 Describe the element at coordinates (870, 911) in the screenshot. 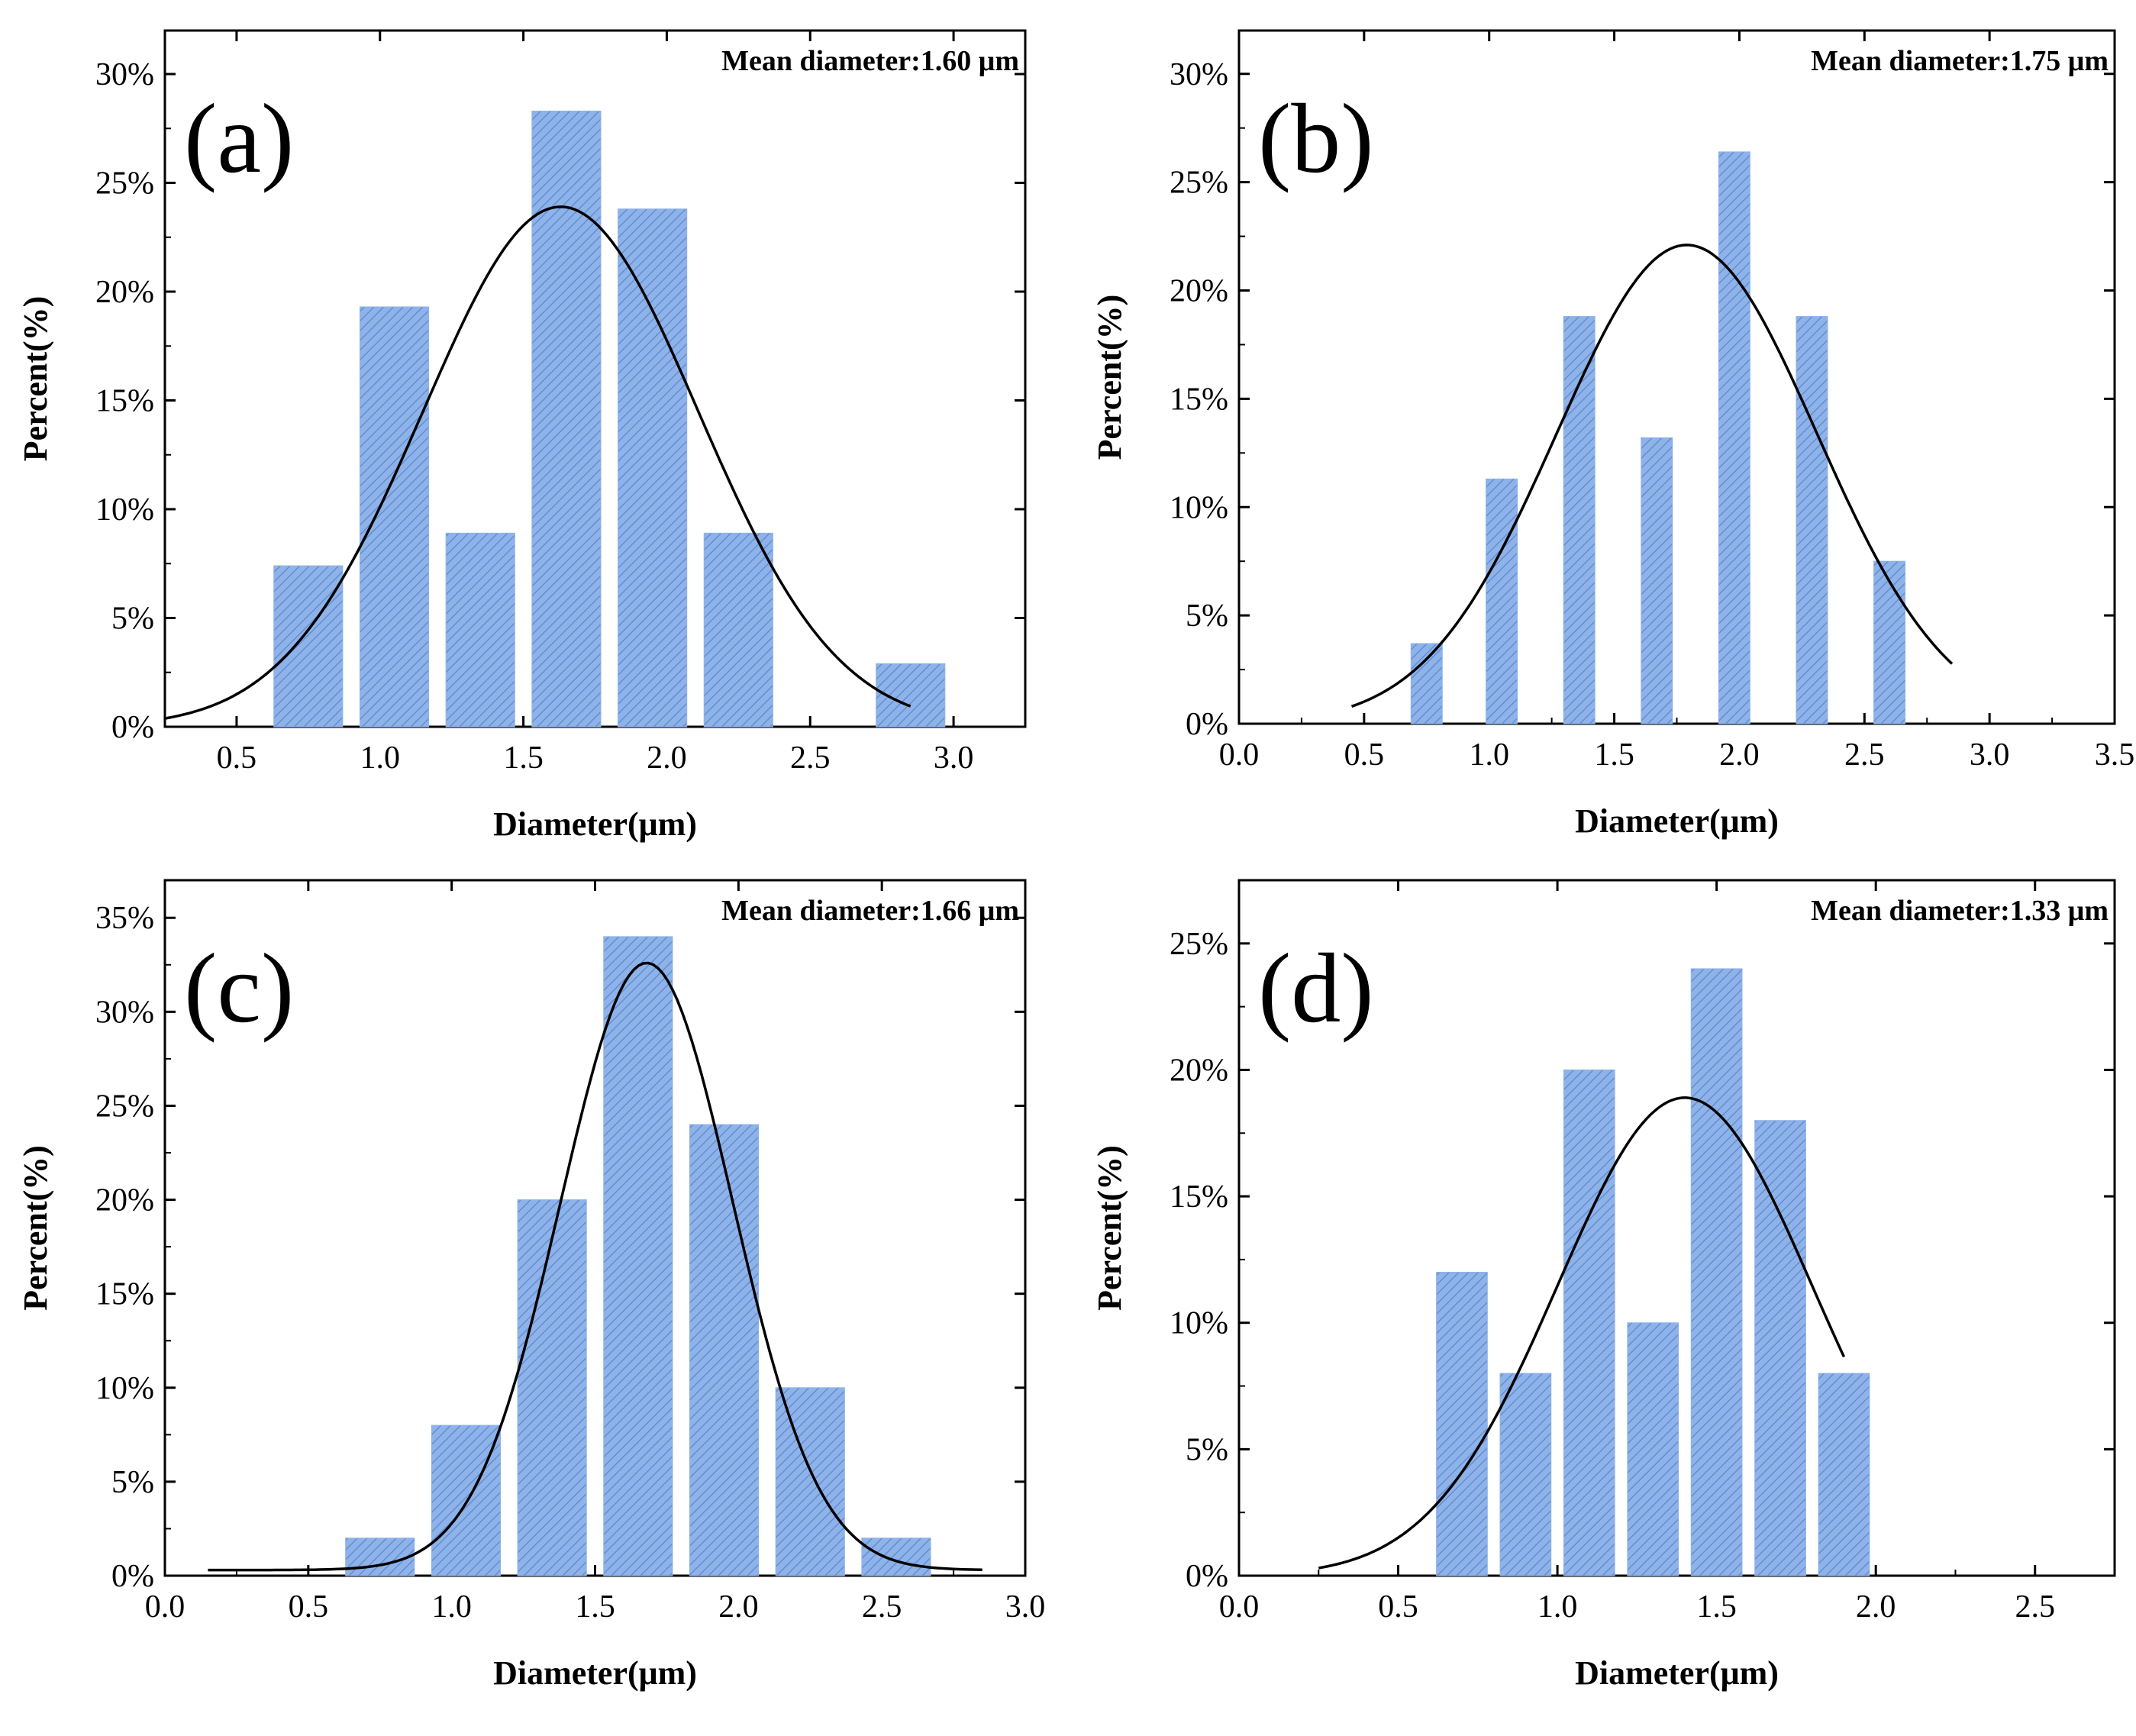

I see `mean-diameter-annotation: Mean diameter:1.66 μm` at that location.